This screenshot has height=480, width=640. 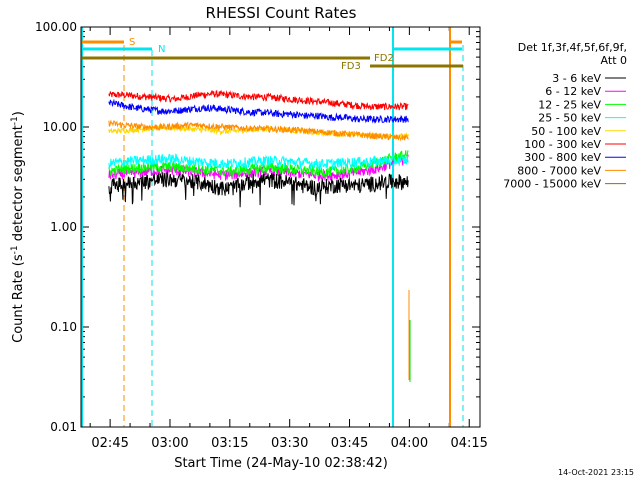 I want to click on y-tick-label: 0.01, so click(x=63, y=427).